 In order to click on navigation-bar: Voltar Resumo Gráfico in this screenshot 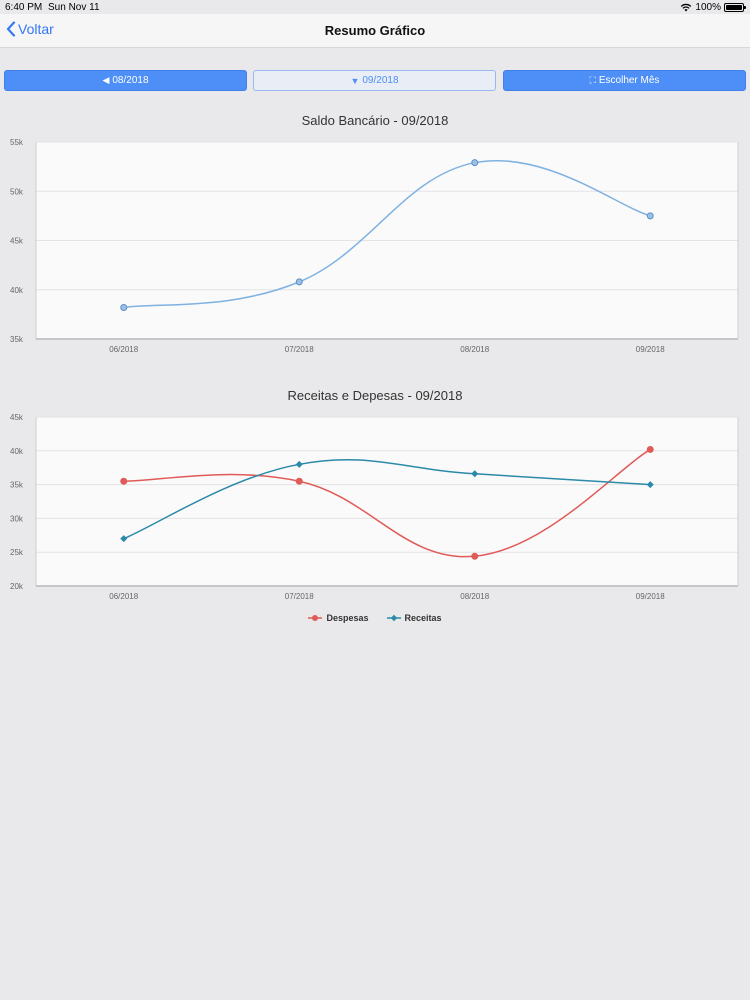, I will do `click(375, 31)`.